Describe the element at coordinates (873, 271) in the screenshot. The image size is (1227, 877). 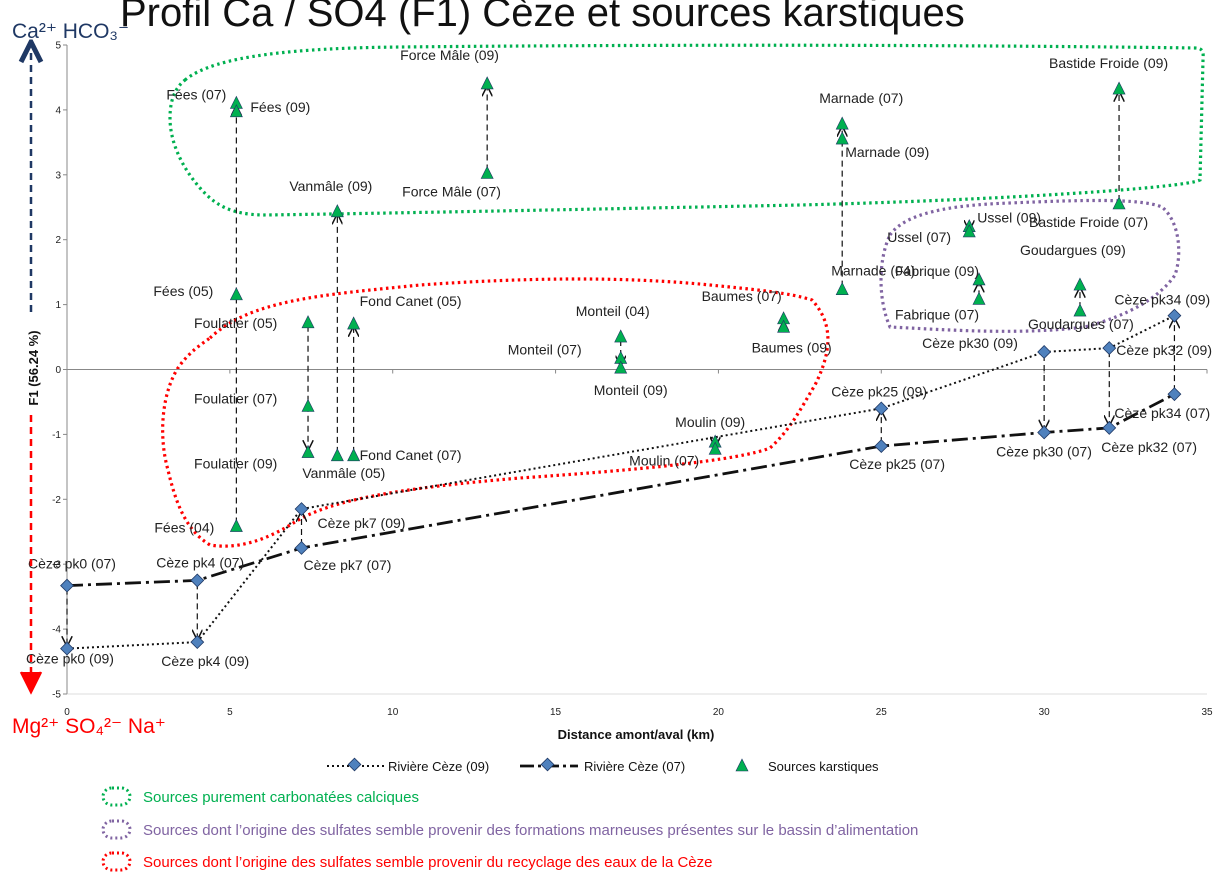
I see `label-marnade-04: Marnade (04)` at that location.